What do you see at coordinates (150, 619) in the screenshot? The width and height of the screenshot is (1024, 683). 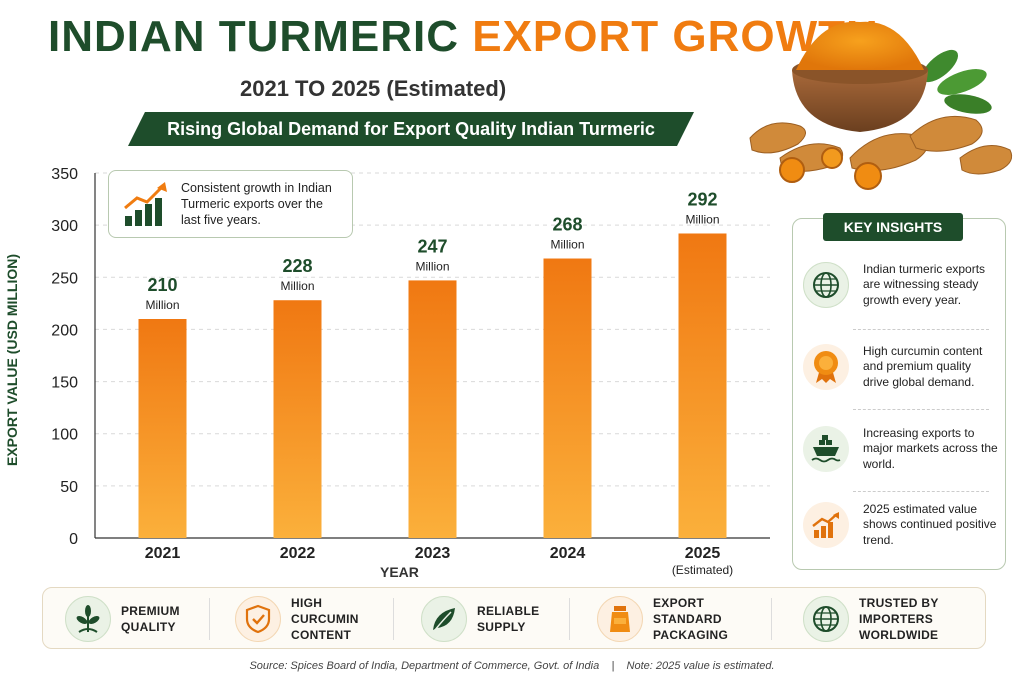 I see `feature-label: PREMIUM QUALITY` at bounding box center [150, 619].